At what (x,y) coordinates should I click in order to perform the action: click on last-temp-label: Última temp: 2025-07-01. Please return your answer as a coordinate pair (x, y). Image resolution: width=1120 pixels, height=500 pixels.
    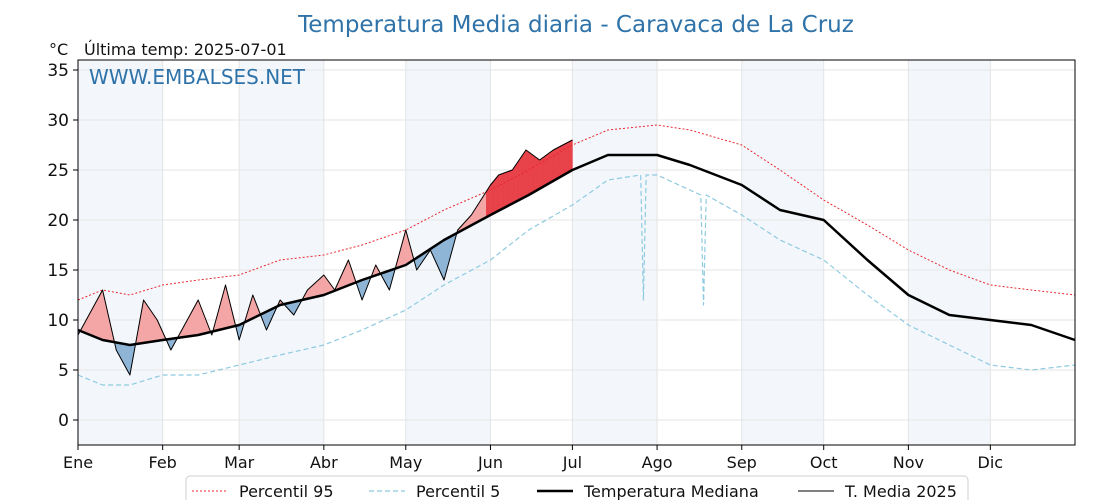
    Looking at the image, I should click on (185, 49).